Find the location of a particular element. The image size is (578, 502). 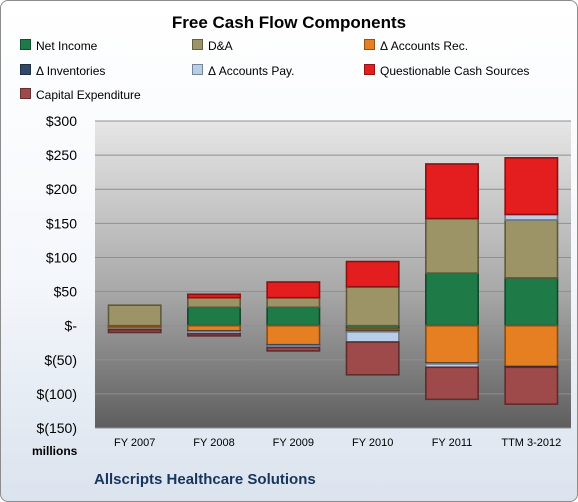

legend-item: Net Income is located at coordinates (58, 46).